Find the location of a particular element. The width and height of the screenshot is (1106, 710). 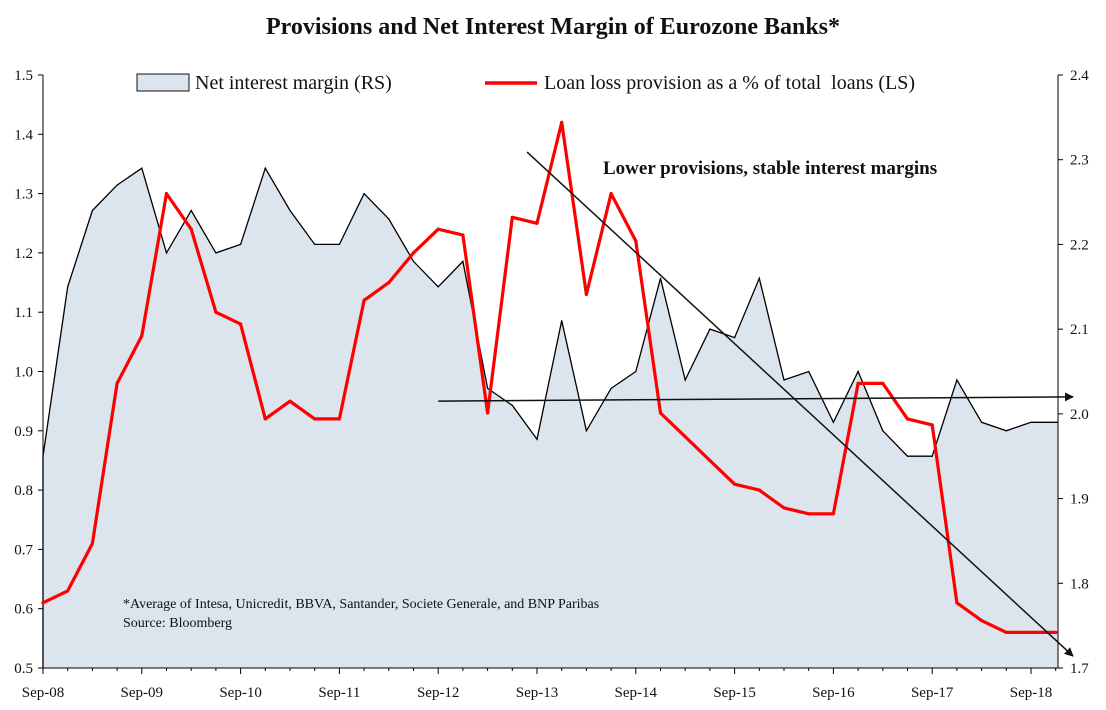

right-tick-label-2.1: 2.1 is located at coordinates (1079, 330).